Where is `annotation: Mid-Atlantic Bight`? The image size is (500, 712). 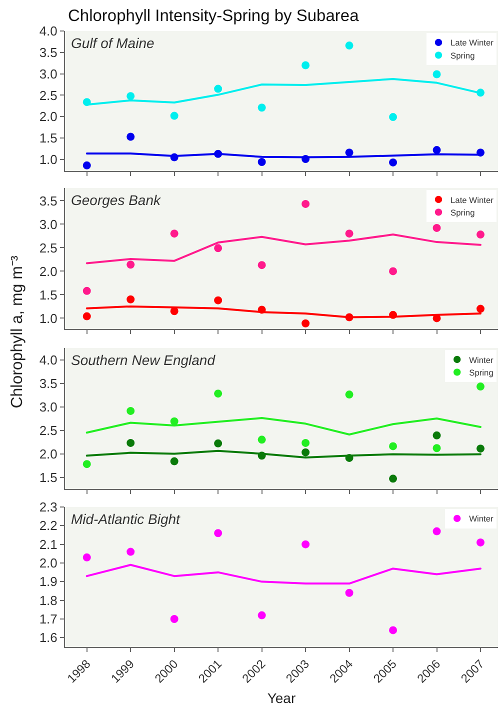
annotation: Mid-Atlantic Bight is located at coordinates (126, 519).